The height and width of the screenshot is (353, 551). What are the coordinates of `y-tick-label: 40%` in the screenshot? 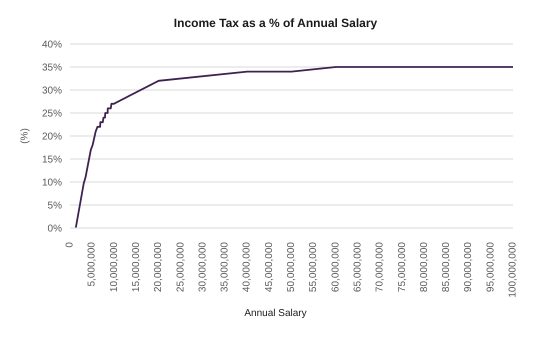 It's located at (52, 45).